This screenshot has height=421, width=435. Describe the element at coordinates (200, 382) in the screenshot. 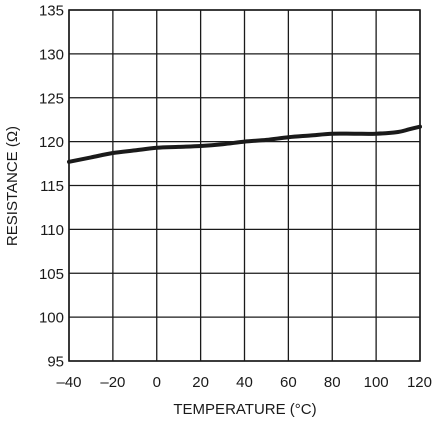

I see `x-tick-label: 20` at that location.